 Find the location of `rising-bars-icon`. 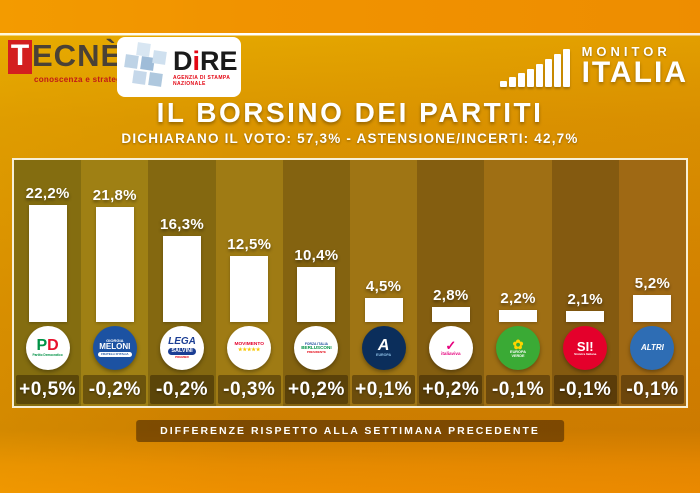

rising-bars-icon is located at coordinates (535, 68).